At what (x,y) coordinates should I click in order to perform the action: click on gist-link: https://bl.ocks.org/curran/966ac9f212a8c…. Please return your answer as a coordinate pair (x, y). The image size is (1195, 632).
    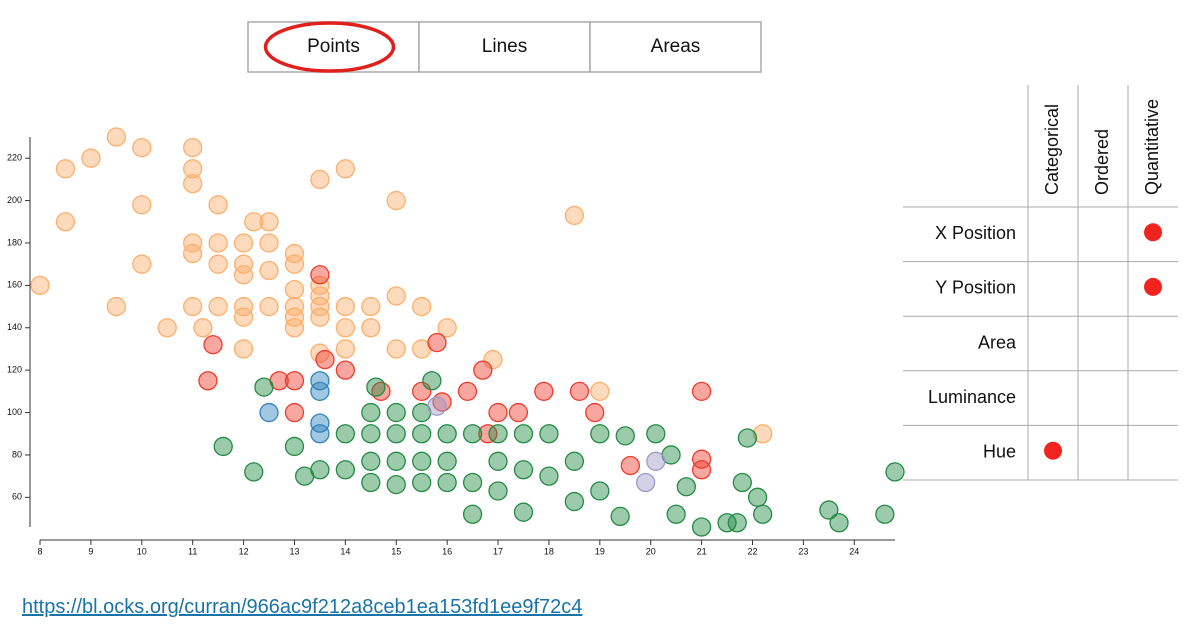
    Looking at the image, I should click on (302, 607).